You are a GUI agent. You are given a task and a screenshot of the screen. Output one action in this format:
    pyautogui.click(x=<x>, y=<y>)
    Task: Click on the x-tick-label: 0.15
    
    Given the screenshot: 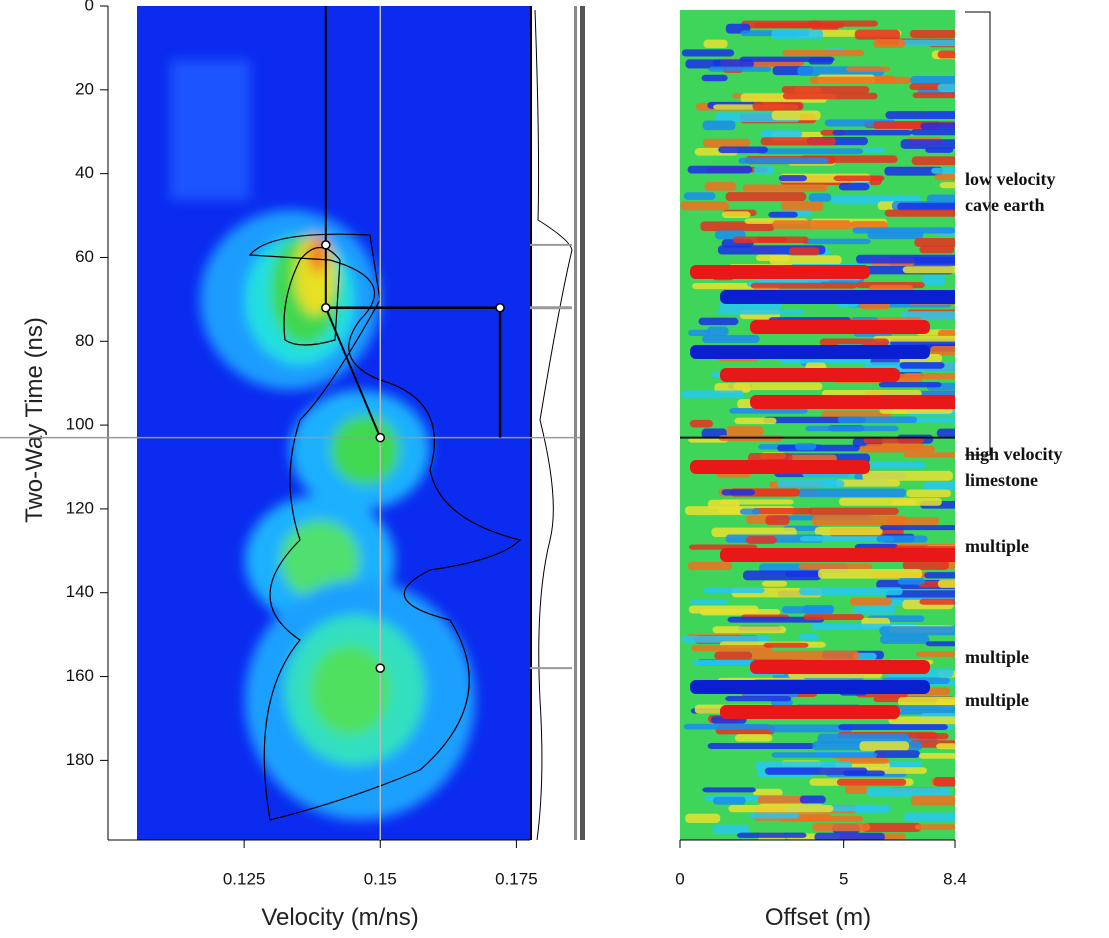 What is the action you would take?
    pyautogui.click(x=380, y=878)
    